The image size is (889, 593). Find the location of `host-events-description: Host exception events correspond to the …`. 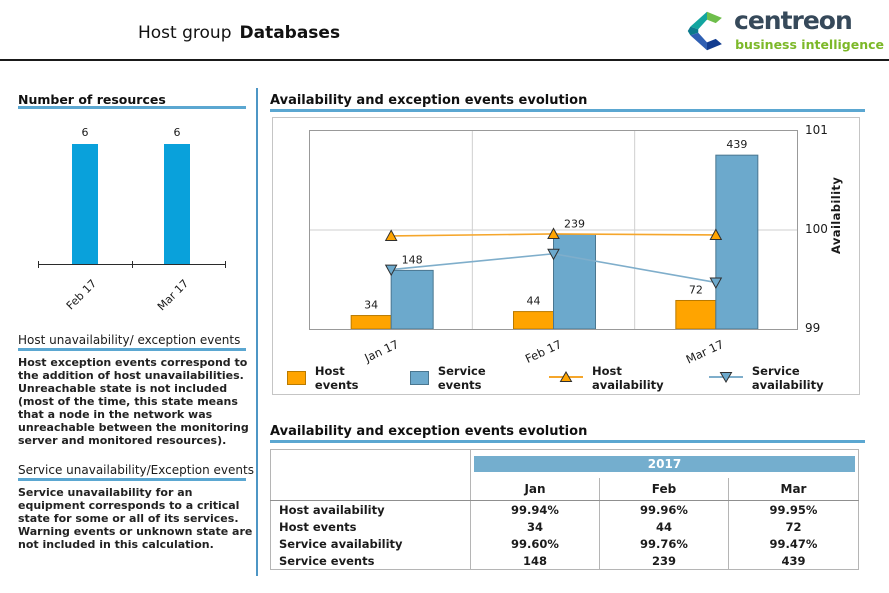

host-events-description: Host exception events correspond to the … is located at coordinates (133, 401).